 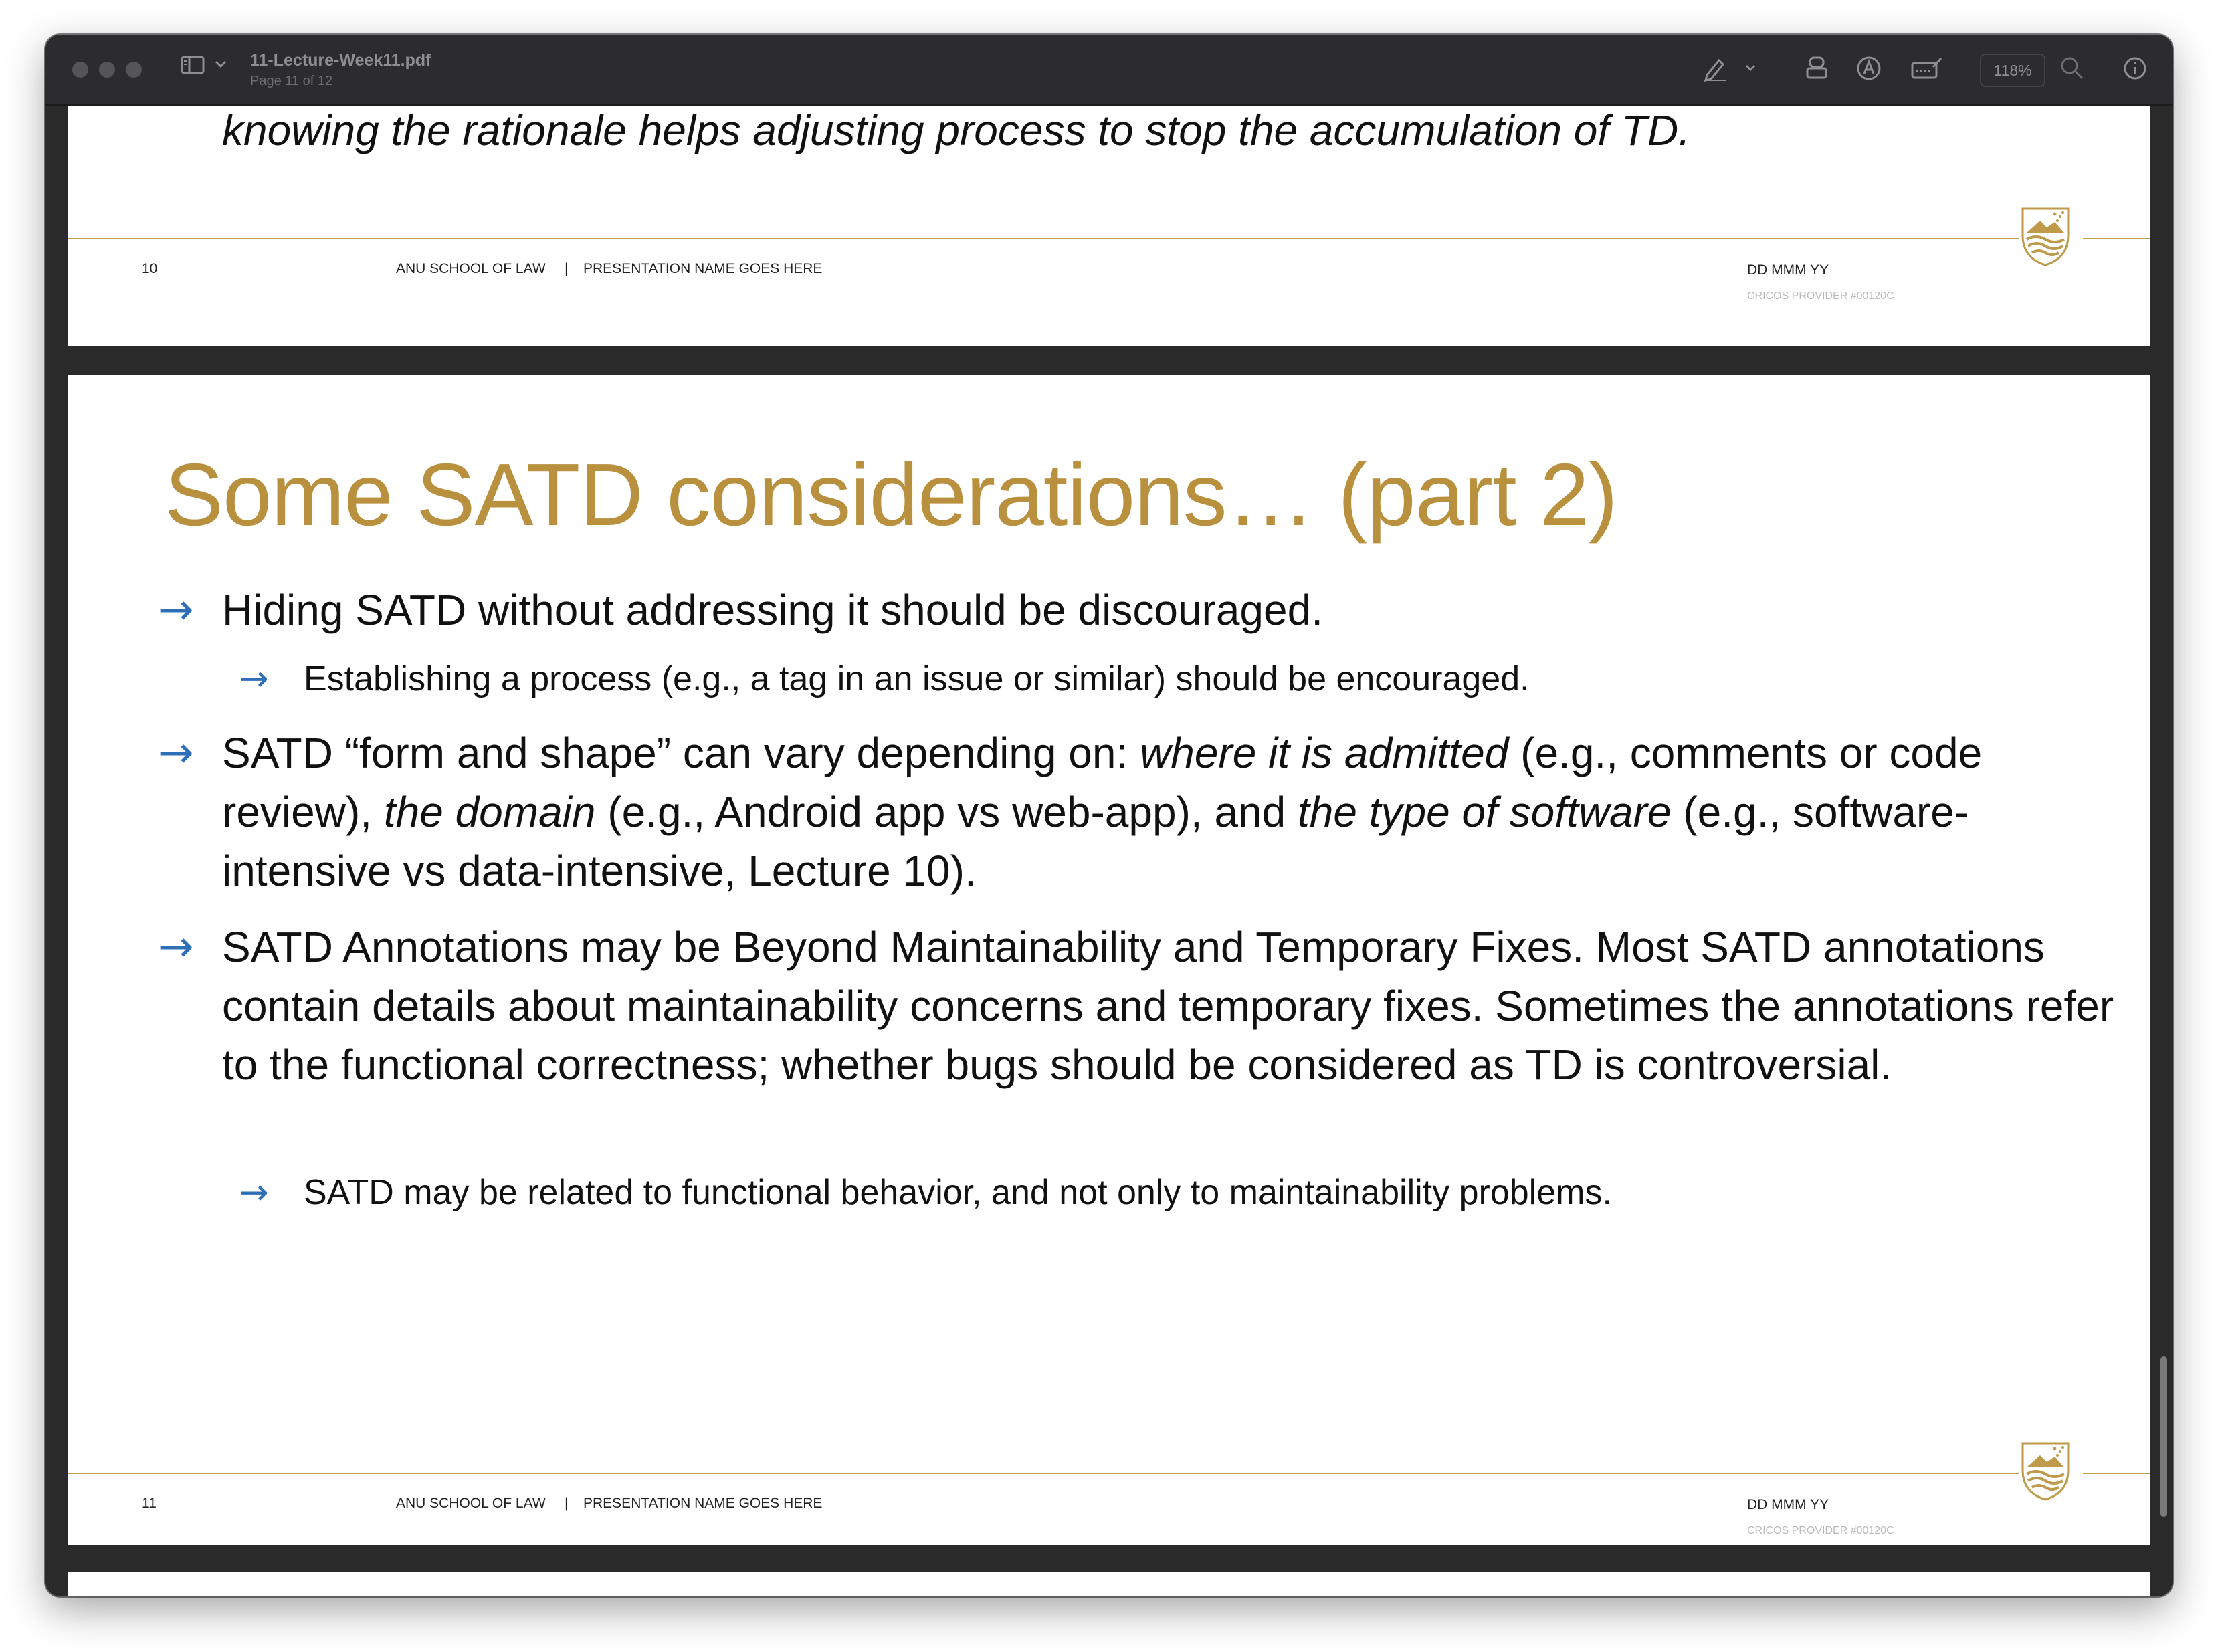 What do you see at coordinates (1869, 69) in the screenshot?
I see `signature-icon` at bounding box center [1869, 69].